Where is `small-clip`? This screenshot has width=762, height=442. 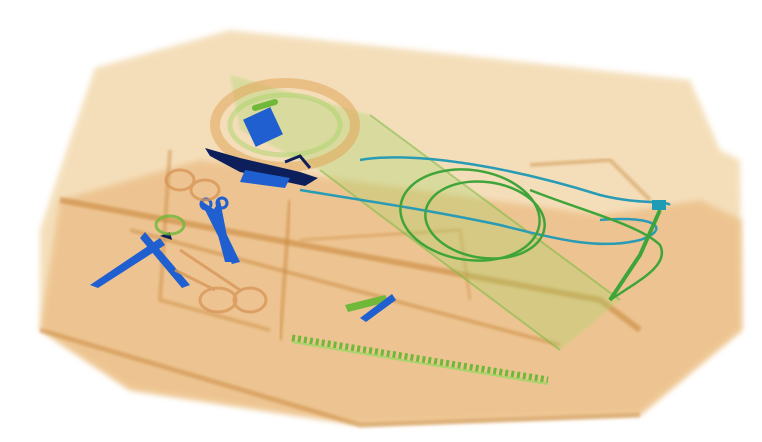
small-clip is located at coordinates (370, 308).